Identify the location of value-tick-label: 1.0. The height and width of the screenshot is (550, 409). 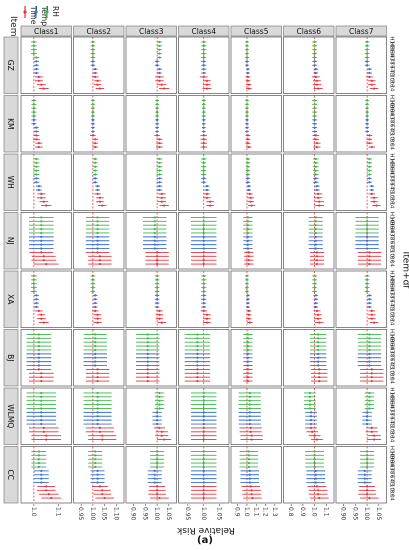
(33, 512).